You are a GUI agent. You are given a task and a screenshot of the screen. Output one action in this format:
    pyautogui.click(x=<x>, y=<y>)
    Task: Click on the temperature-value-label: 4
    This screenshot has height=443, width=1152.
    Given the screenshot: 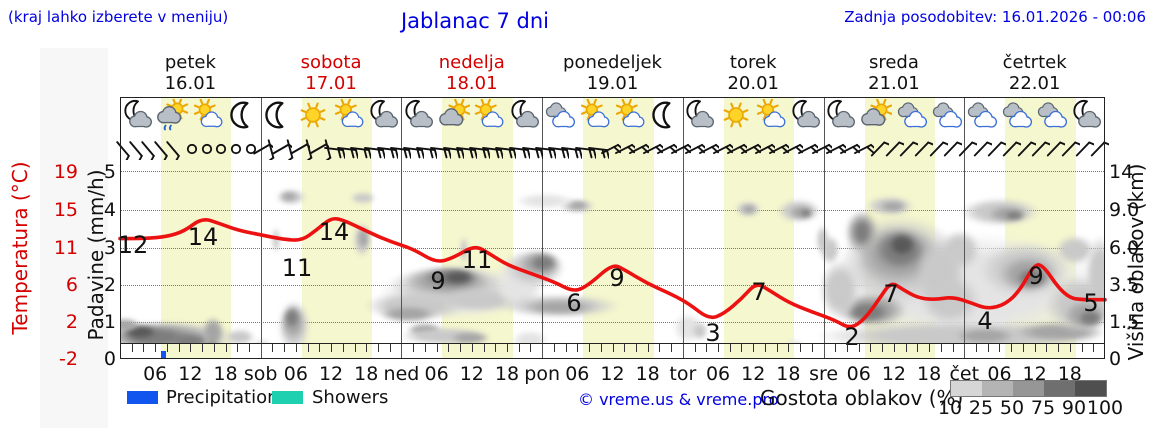 What is the action you would take?
    pyautogui.click(x=985, y=321)
    